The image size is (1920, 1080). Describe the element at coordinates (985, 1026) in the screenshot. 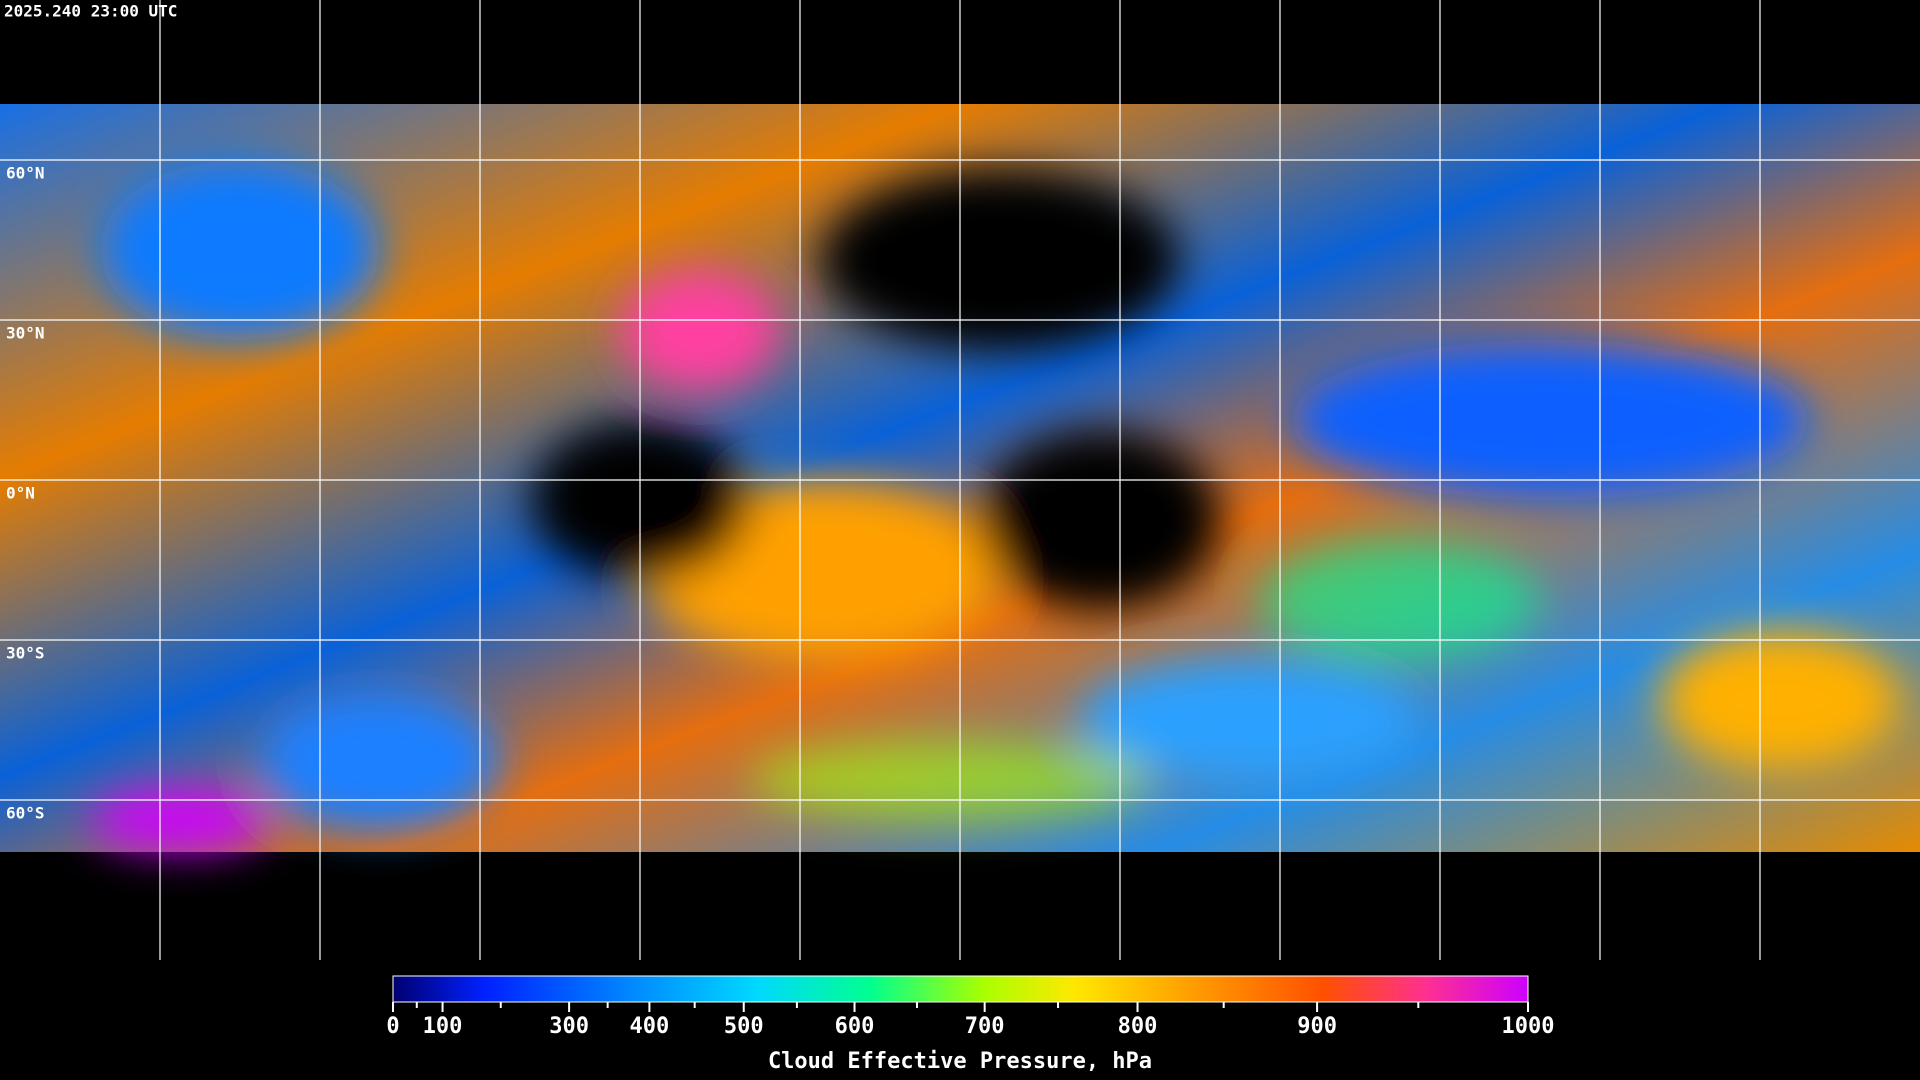

I see `colorbar-tick-label: 700` at that location.